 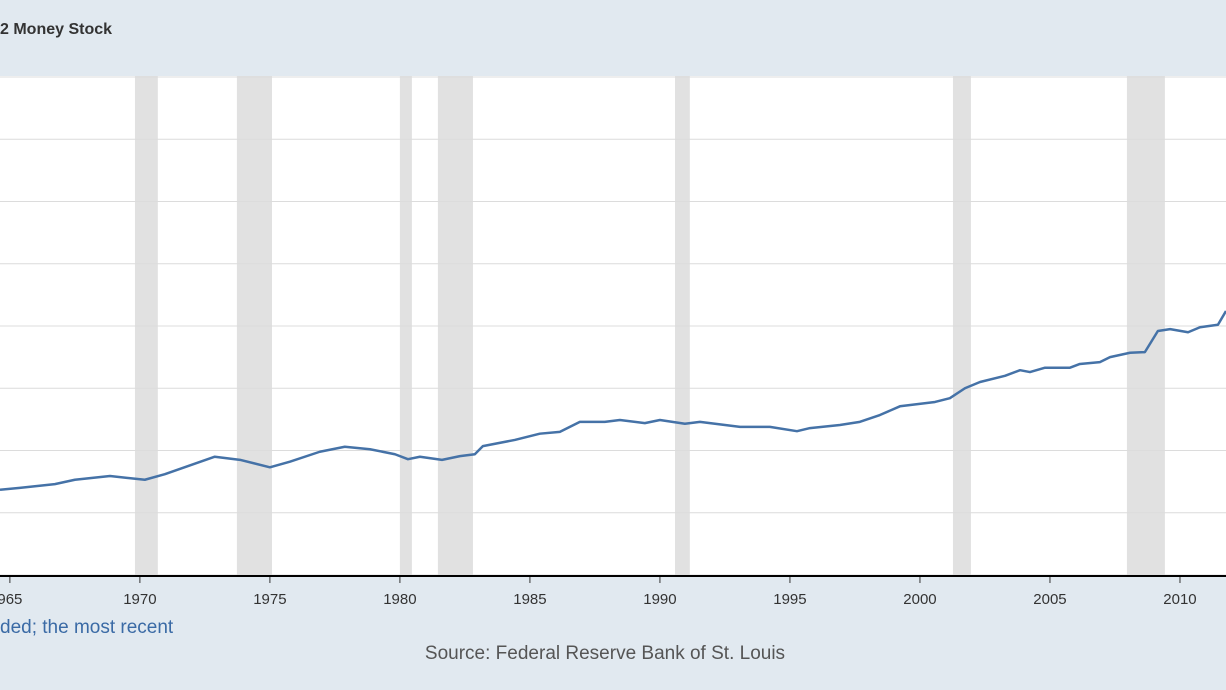 I want to click on x-tick-label: 1975, so click(x=269, y=599).